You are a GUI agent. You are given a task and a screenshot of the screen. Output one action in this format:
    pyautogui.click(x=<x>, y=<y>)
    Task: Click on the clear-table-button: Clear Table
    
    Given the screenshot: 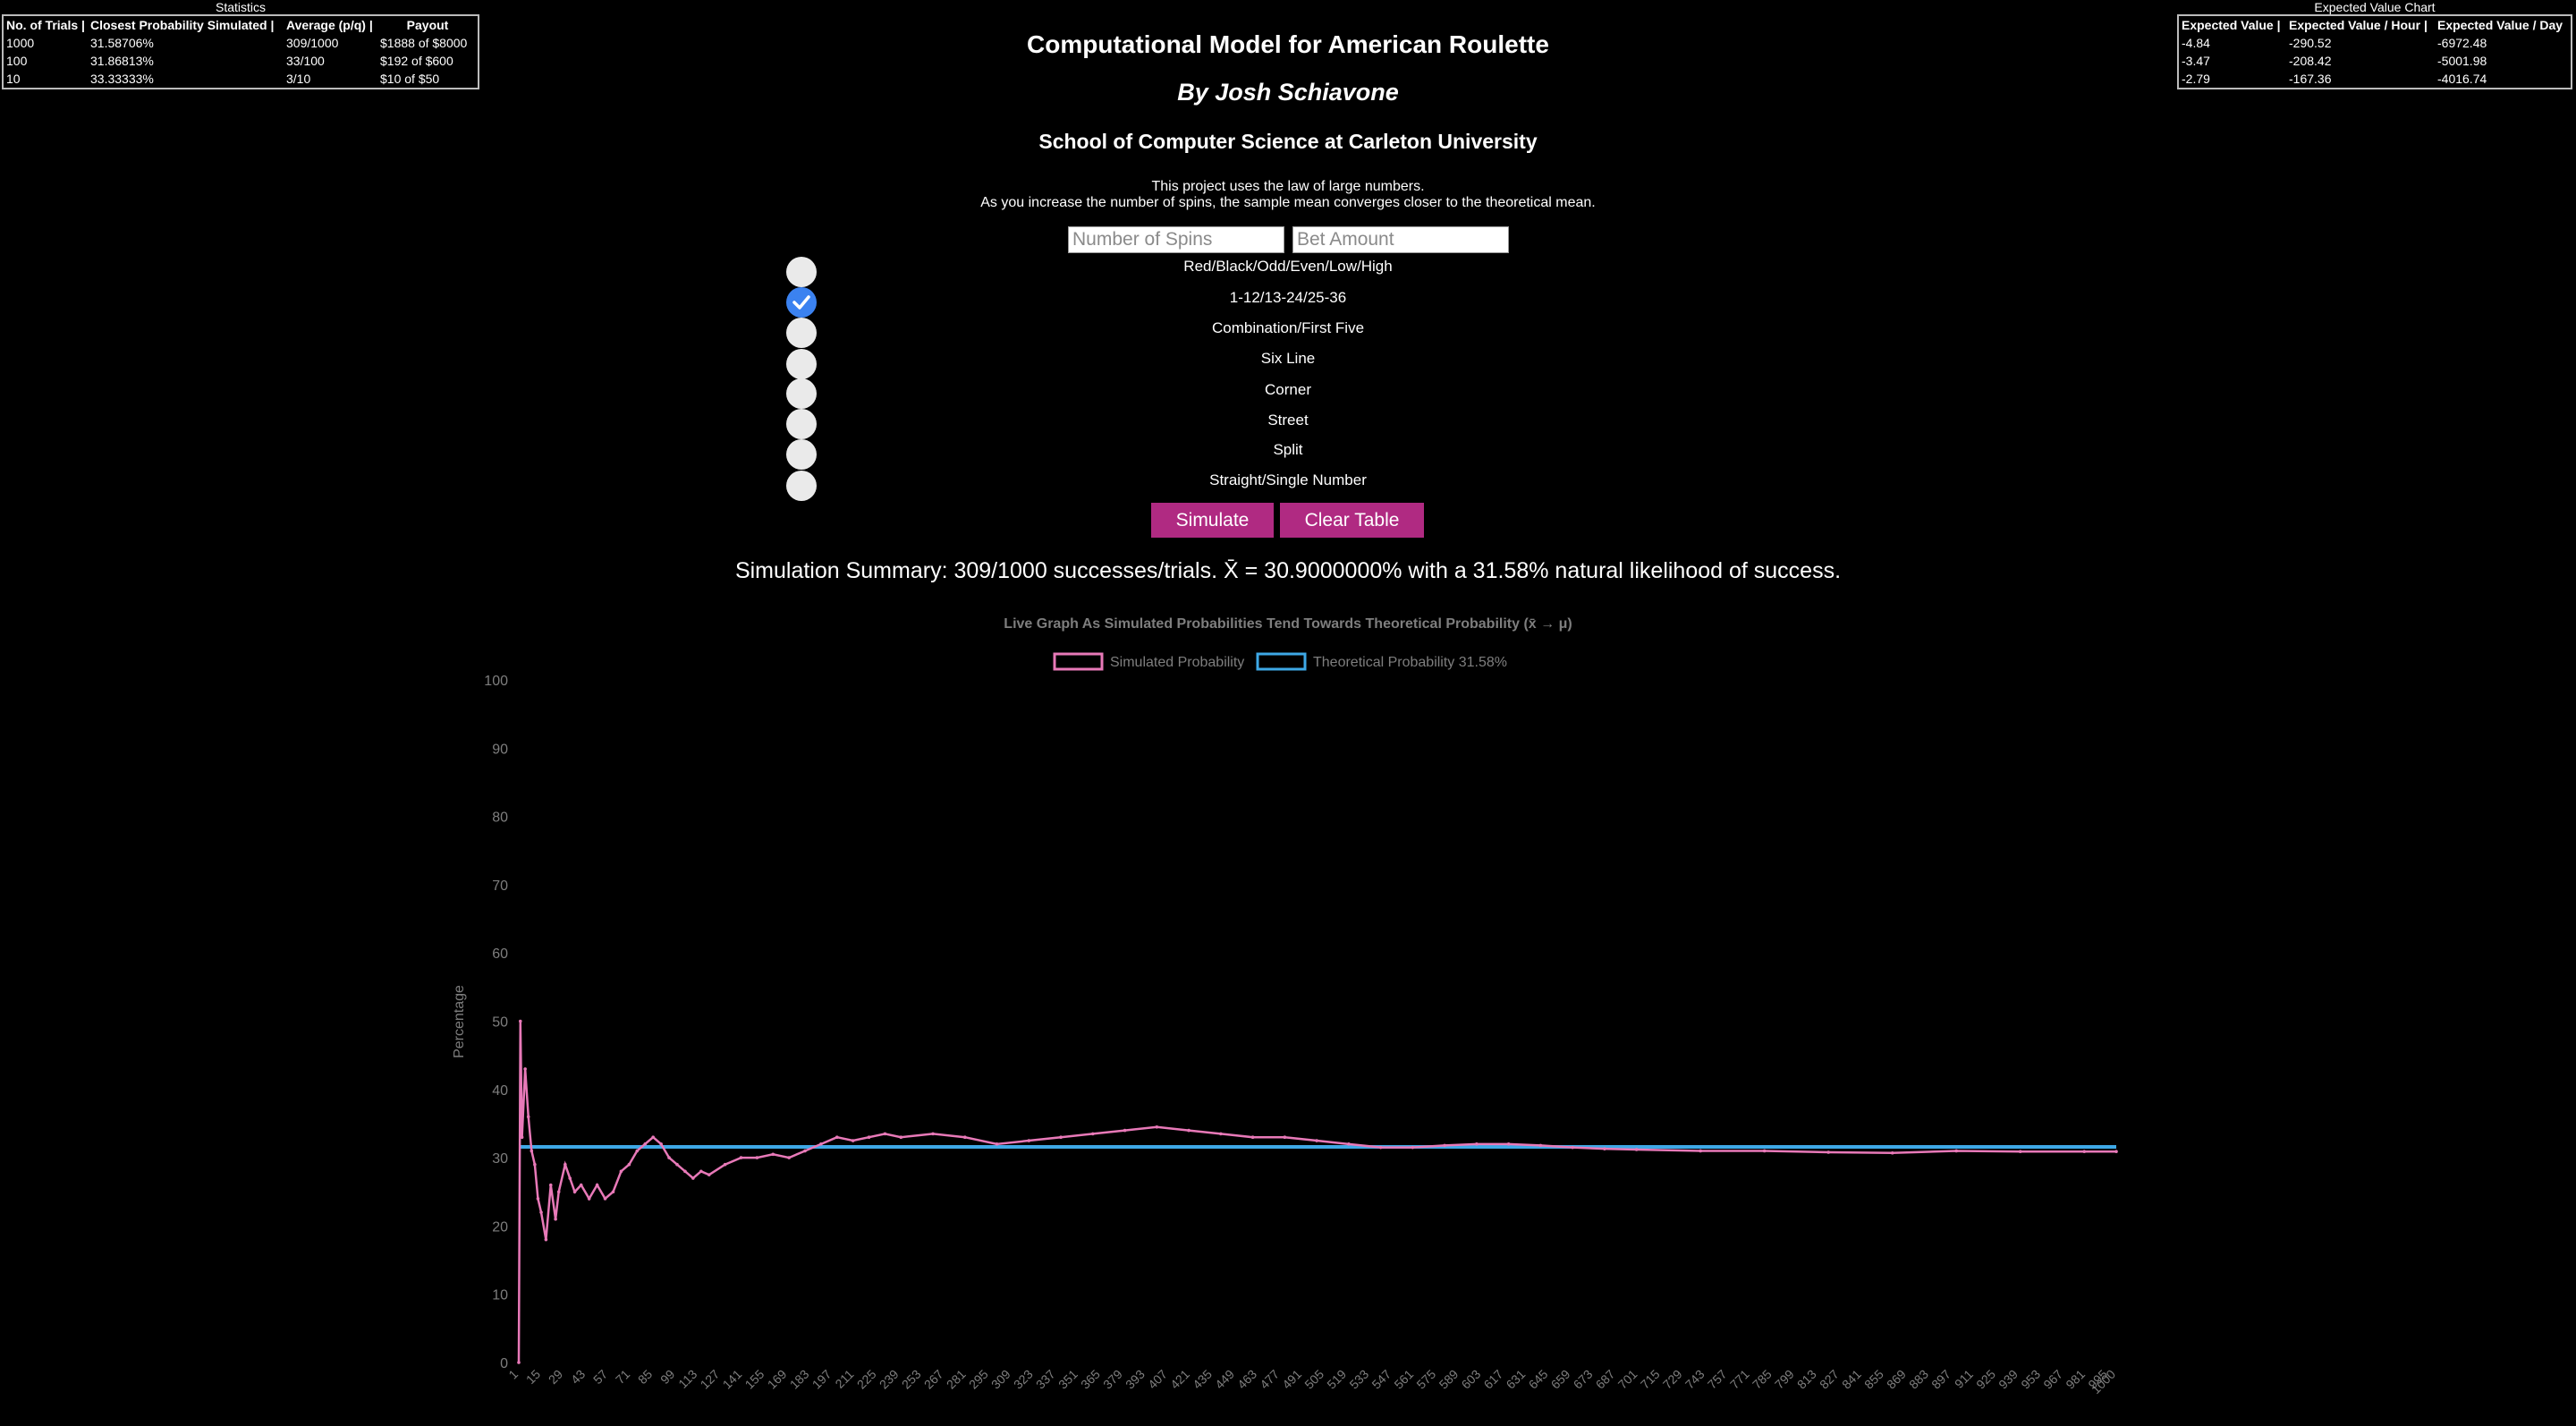 What is the action you would take?
    pyautogui.click(x=1352, y=521)
    